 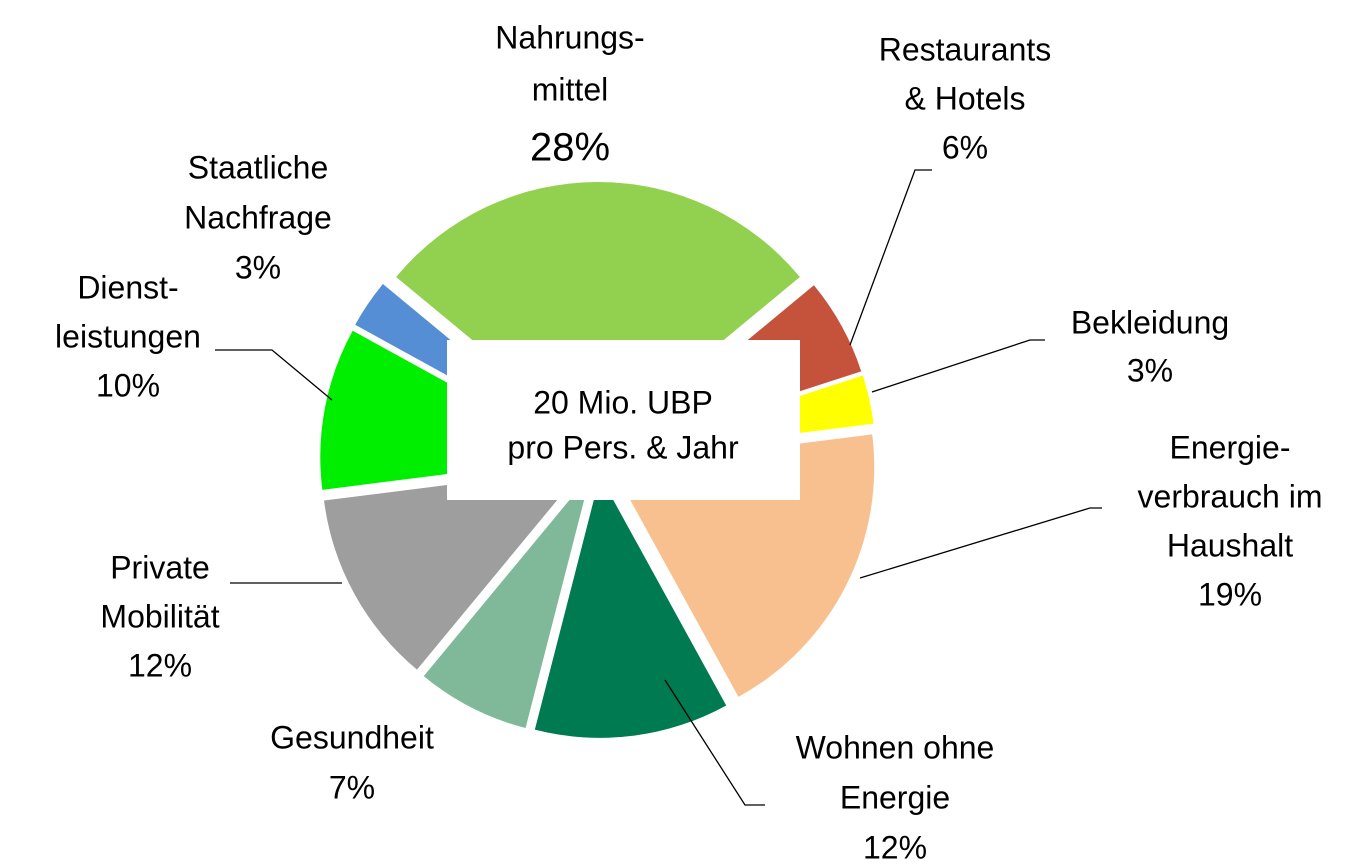 What do you see at coordinates (159, 616) in the screenshot?
I see `slice-label: Mobilität` at bounding box center [159, 616].